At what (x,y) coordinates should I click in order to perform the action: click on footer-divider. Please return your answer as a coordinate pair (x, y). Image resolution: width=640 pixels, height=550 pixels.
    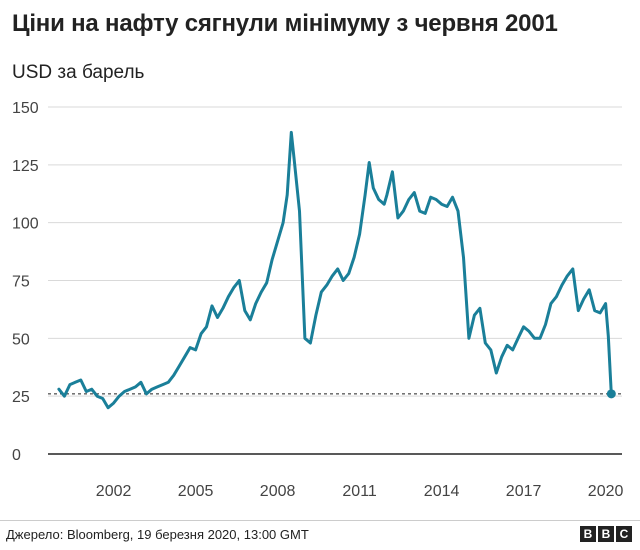
    Looking at the image, I should click on (320, 520).